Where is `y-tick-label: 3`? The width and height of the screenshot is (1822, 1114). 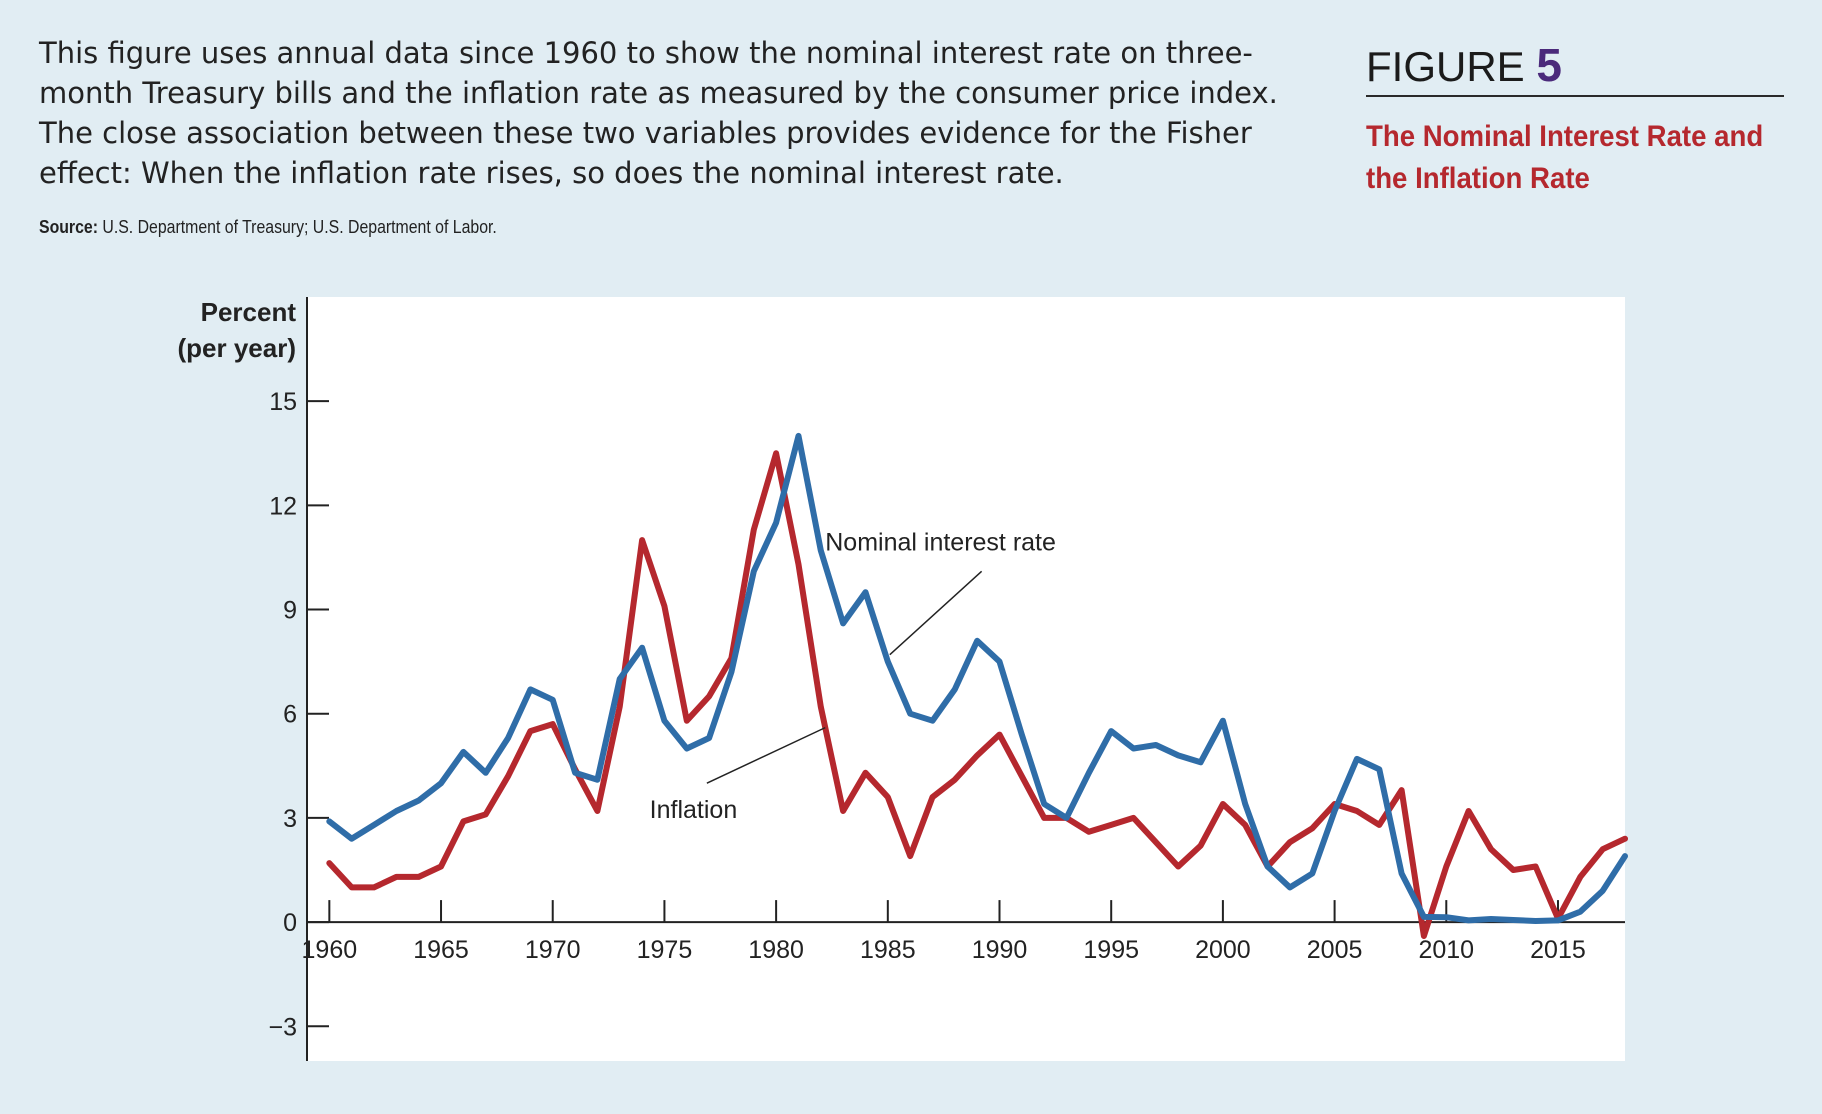 y-tick-label: 3 is located at coordinates (290, 819).